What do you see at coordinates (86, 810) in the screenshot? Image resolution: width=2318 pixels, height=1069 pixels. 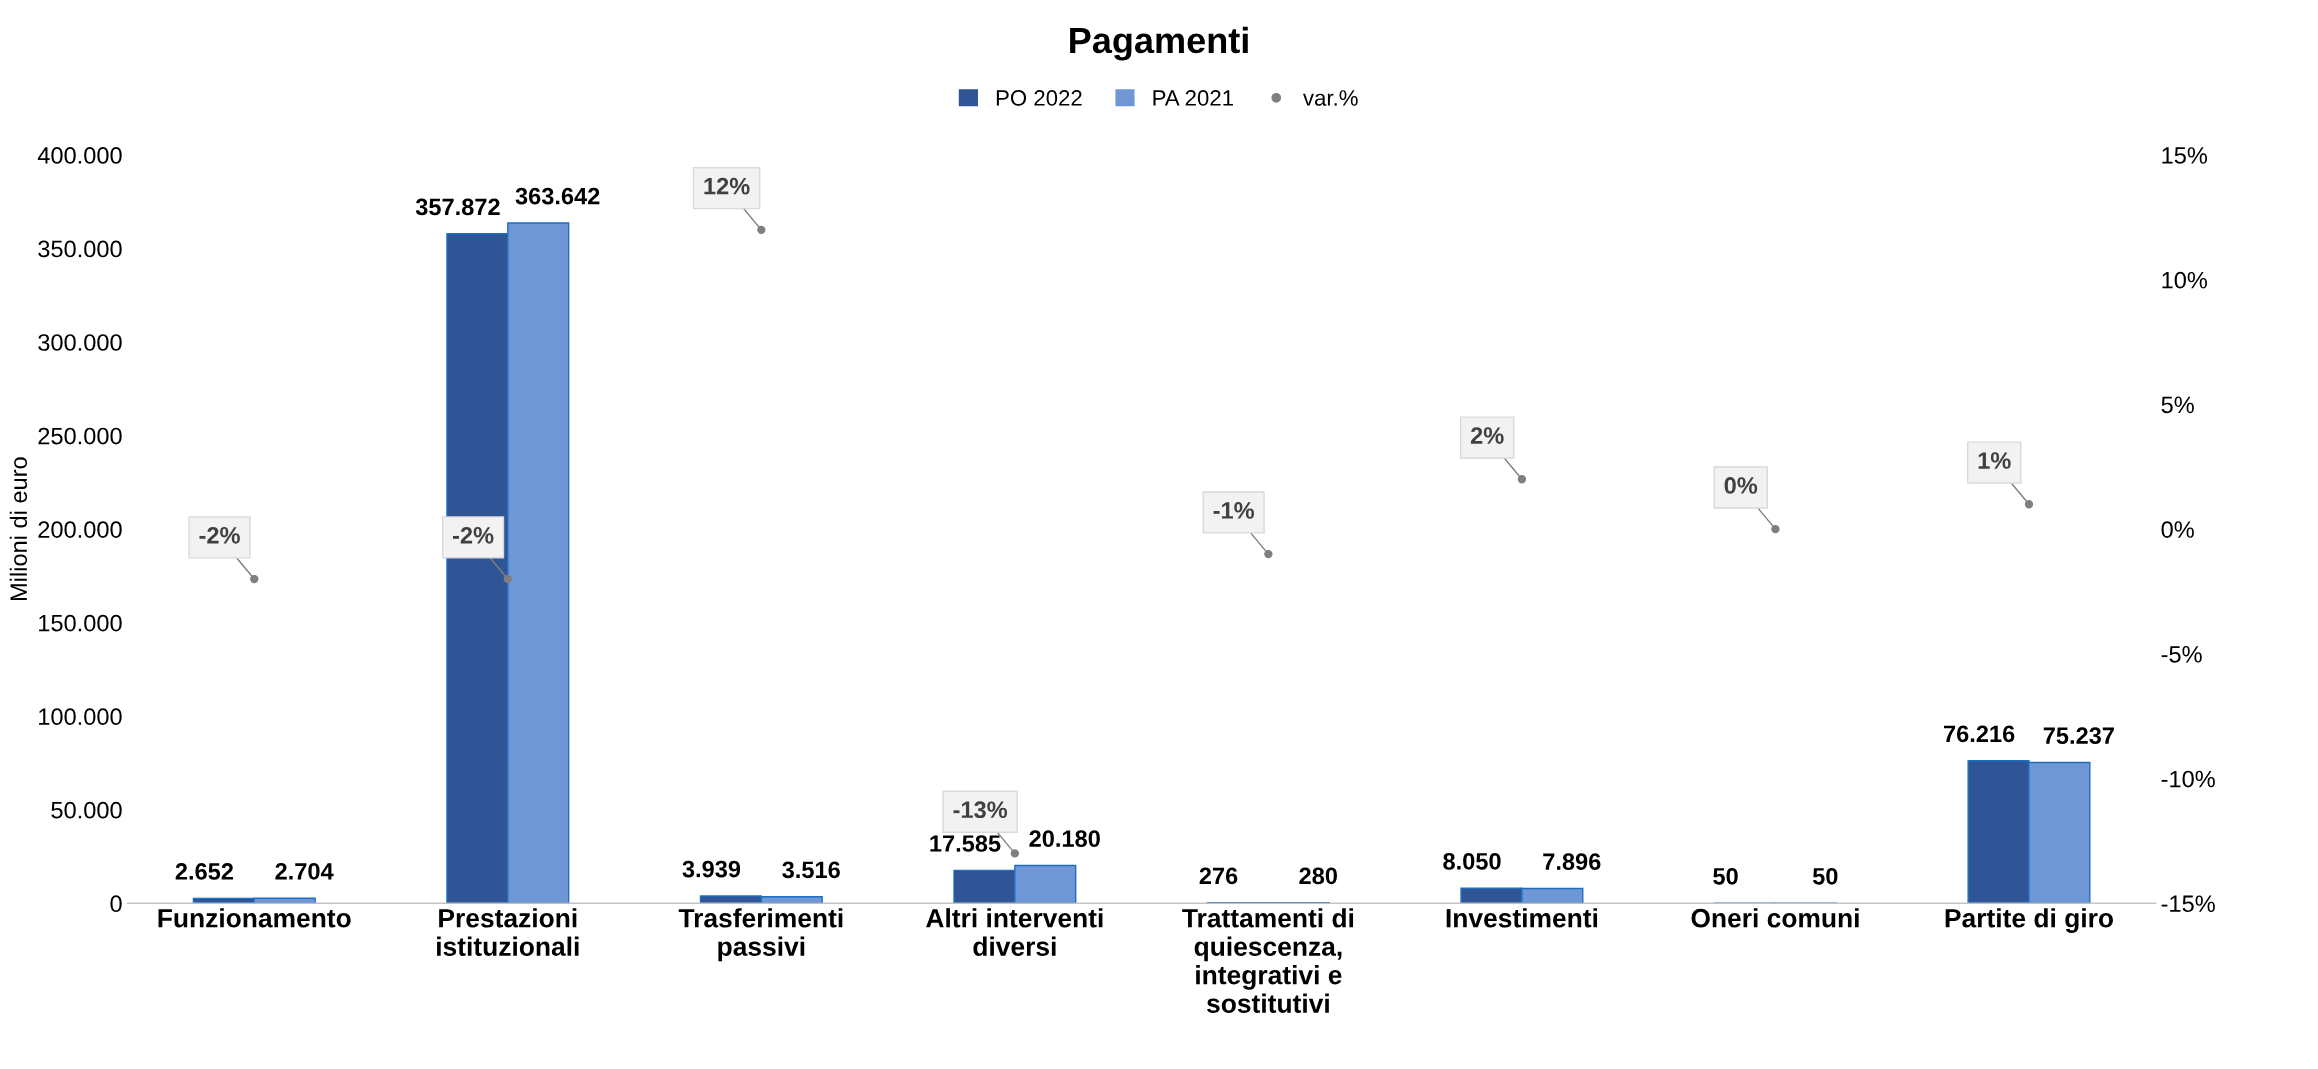 I see `y-tick-label: 50.000` at bounding box center [86, 810].